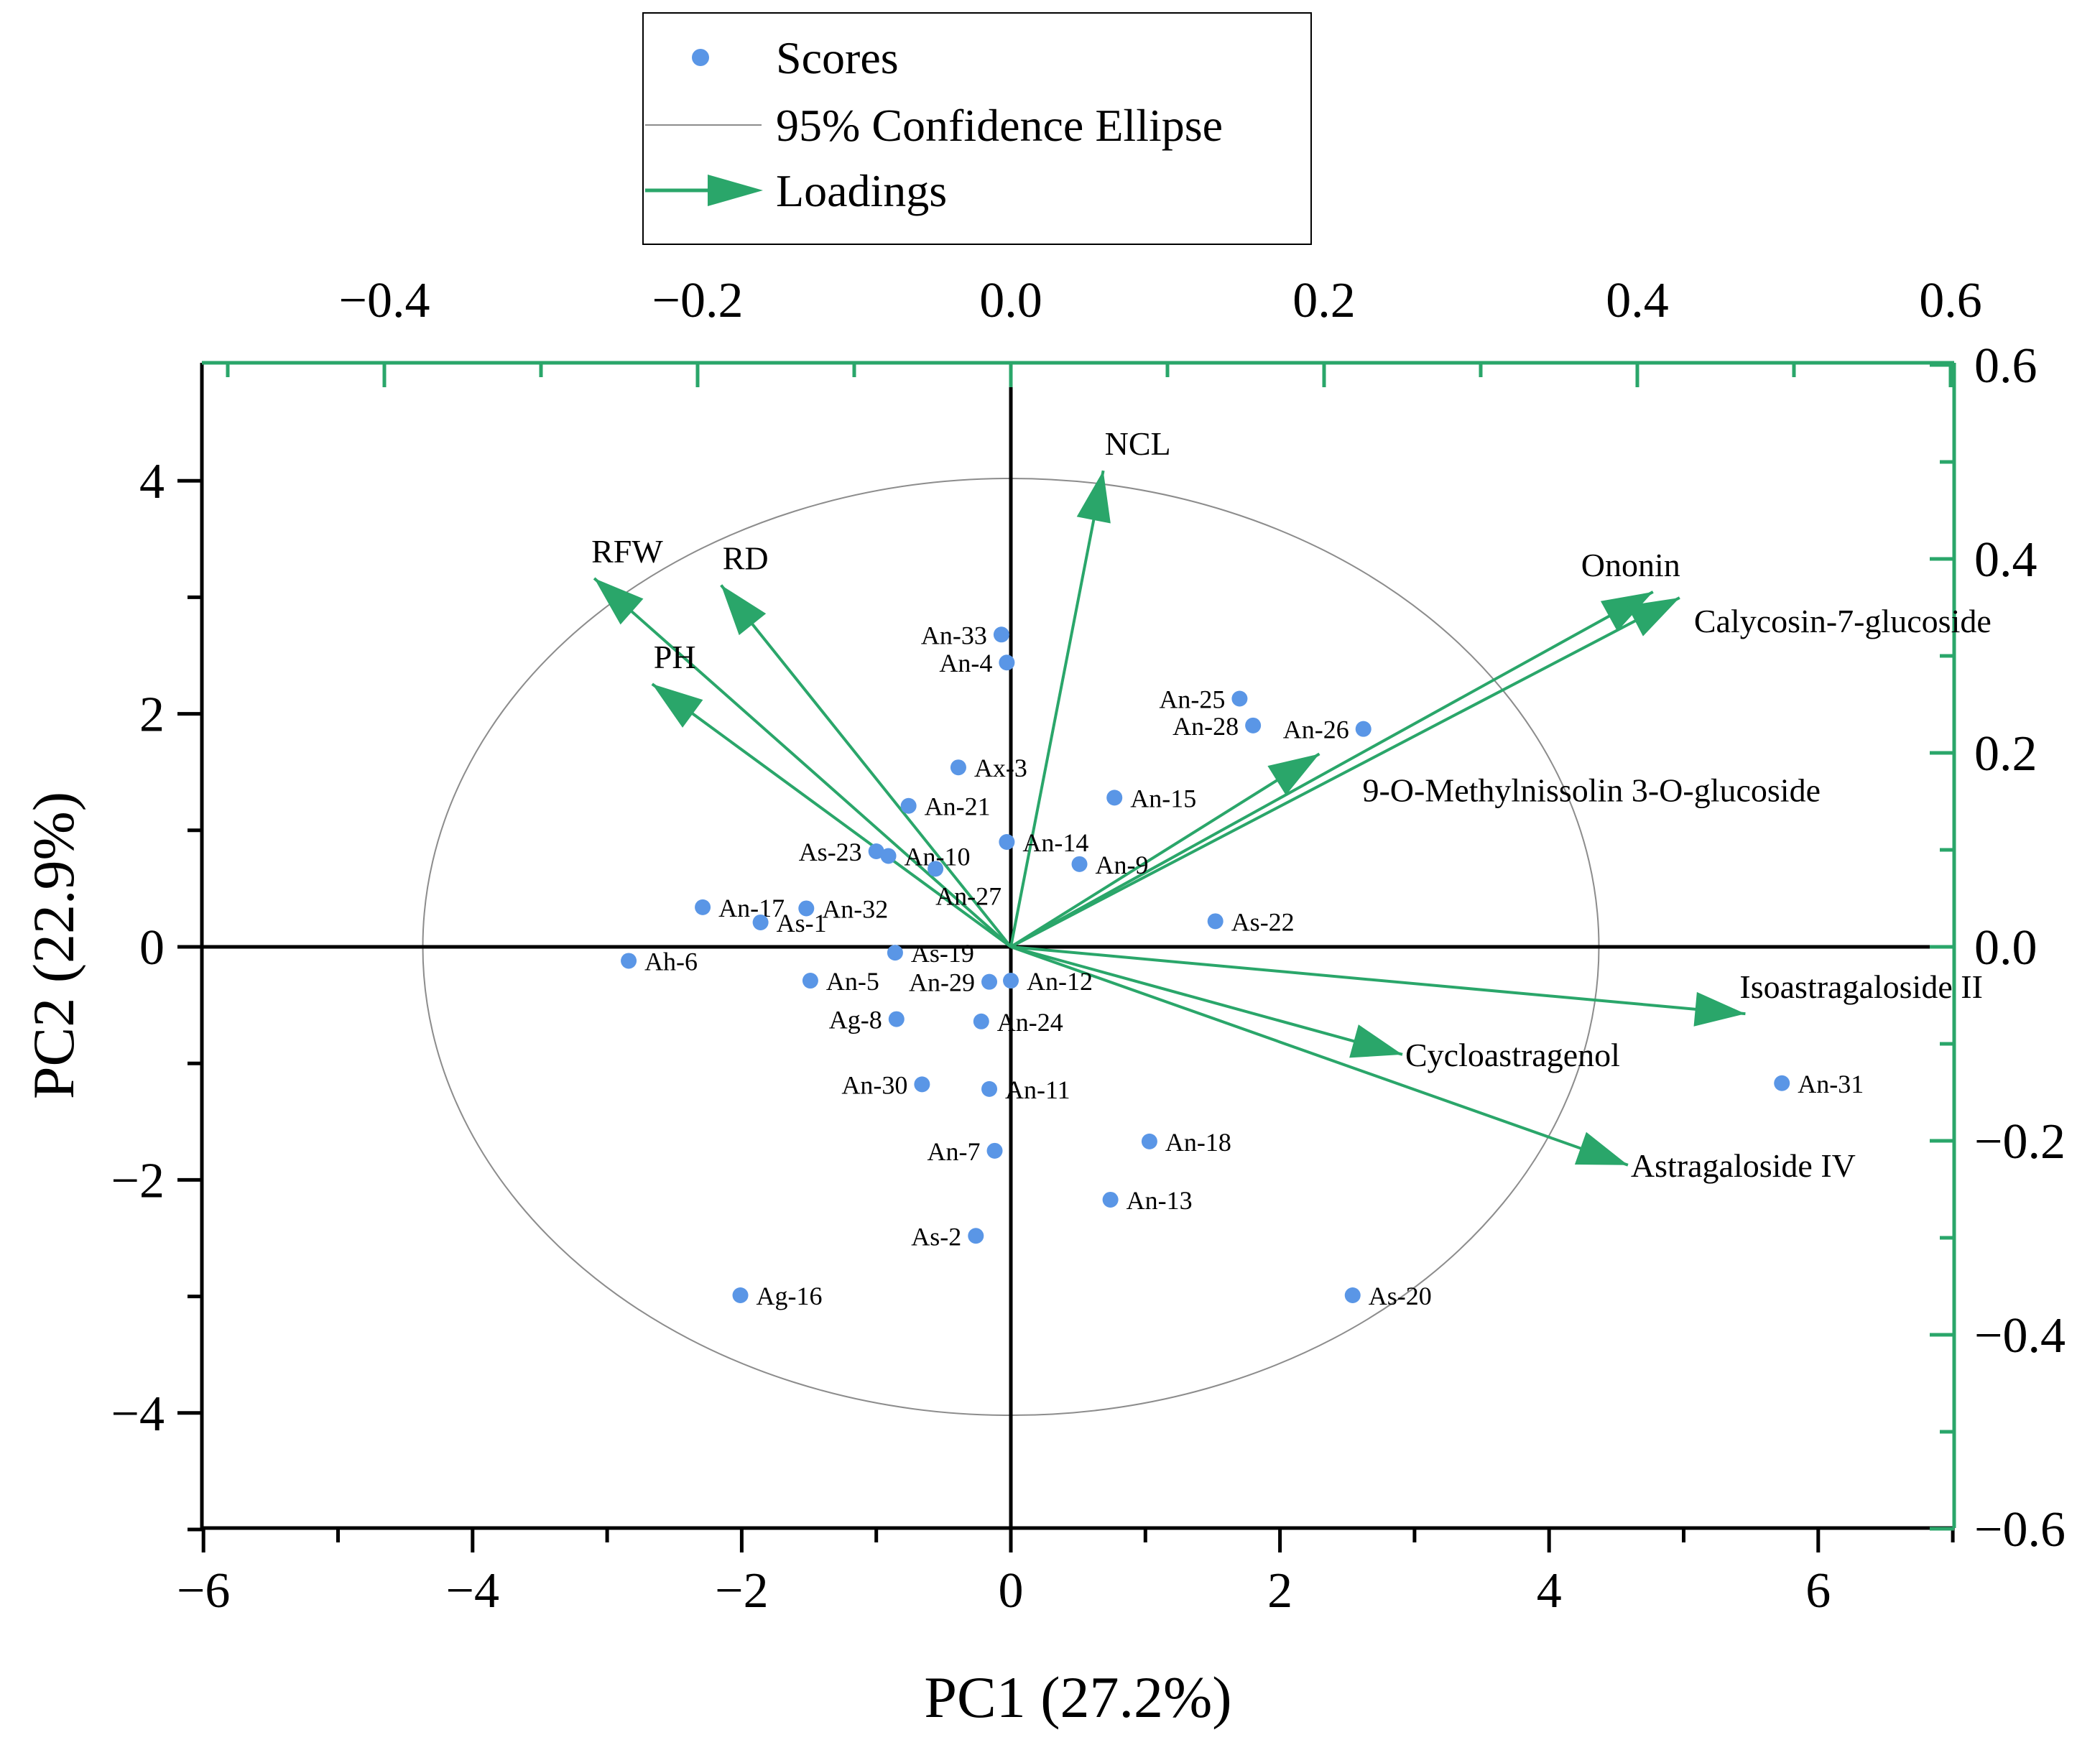  Describe the element at coordinates (1831, 1084) in the screenshot. I see `score-label: An-31` at that location.